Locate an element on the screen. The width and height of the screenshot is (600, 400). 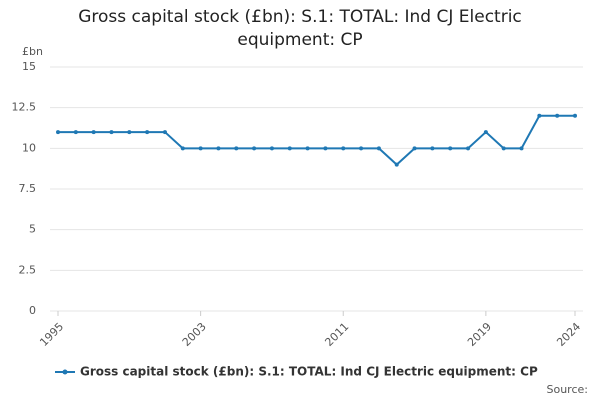
legend-swatch-point is located at coordinates (65, 372).